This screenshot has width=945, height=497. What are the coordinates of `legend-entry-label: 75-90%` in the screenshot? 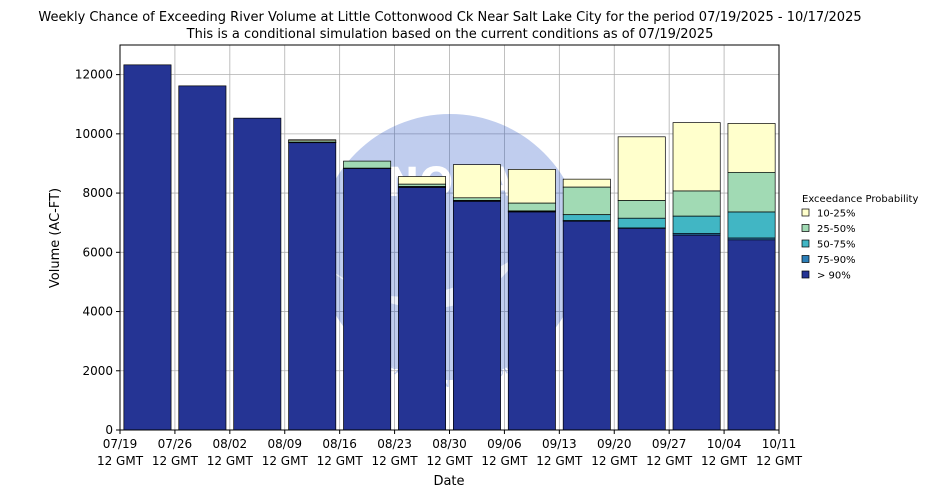 It's located at (836, 260).